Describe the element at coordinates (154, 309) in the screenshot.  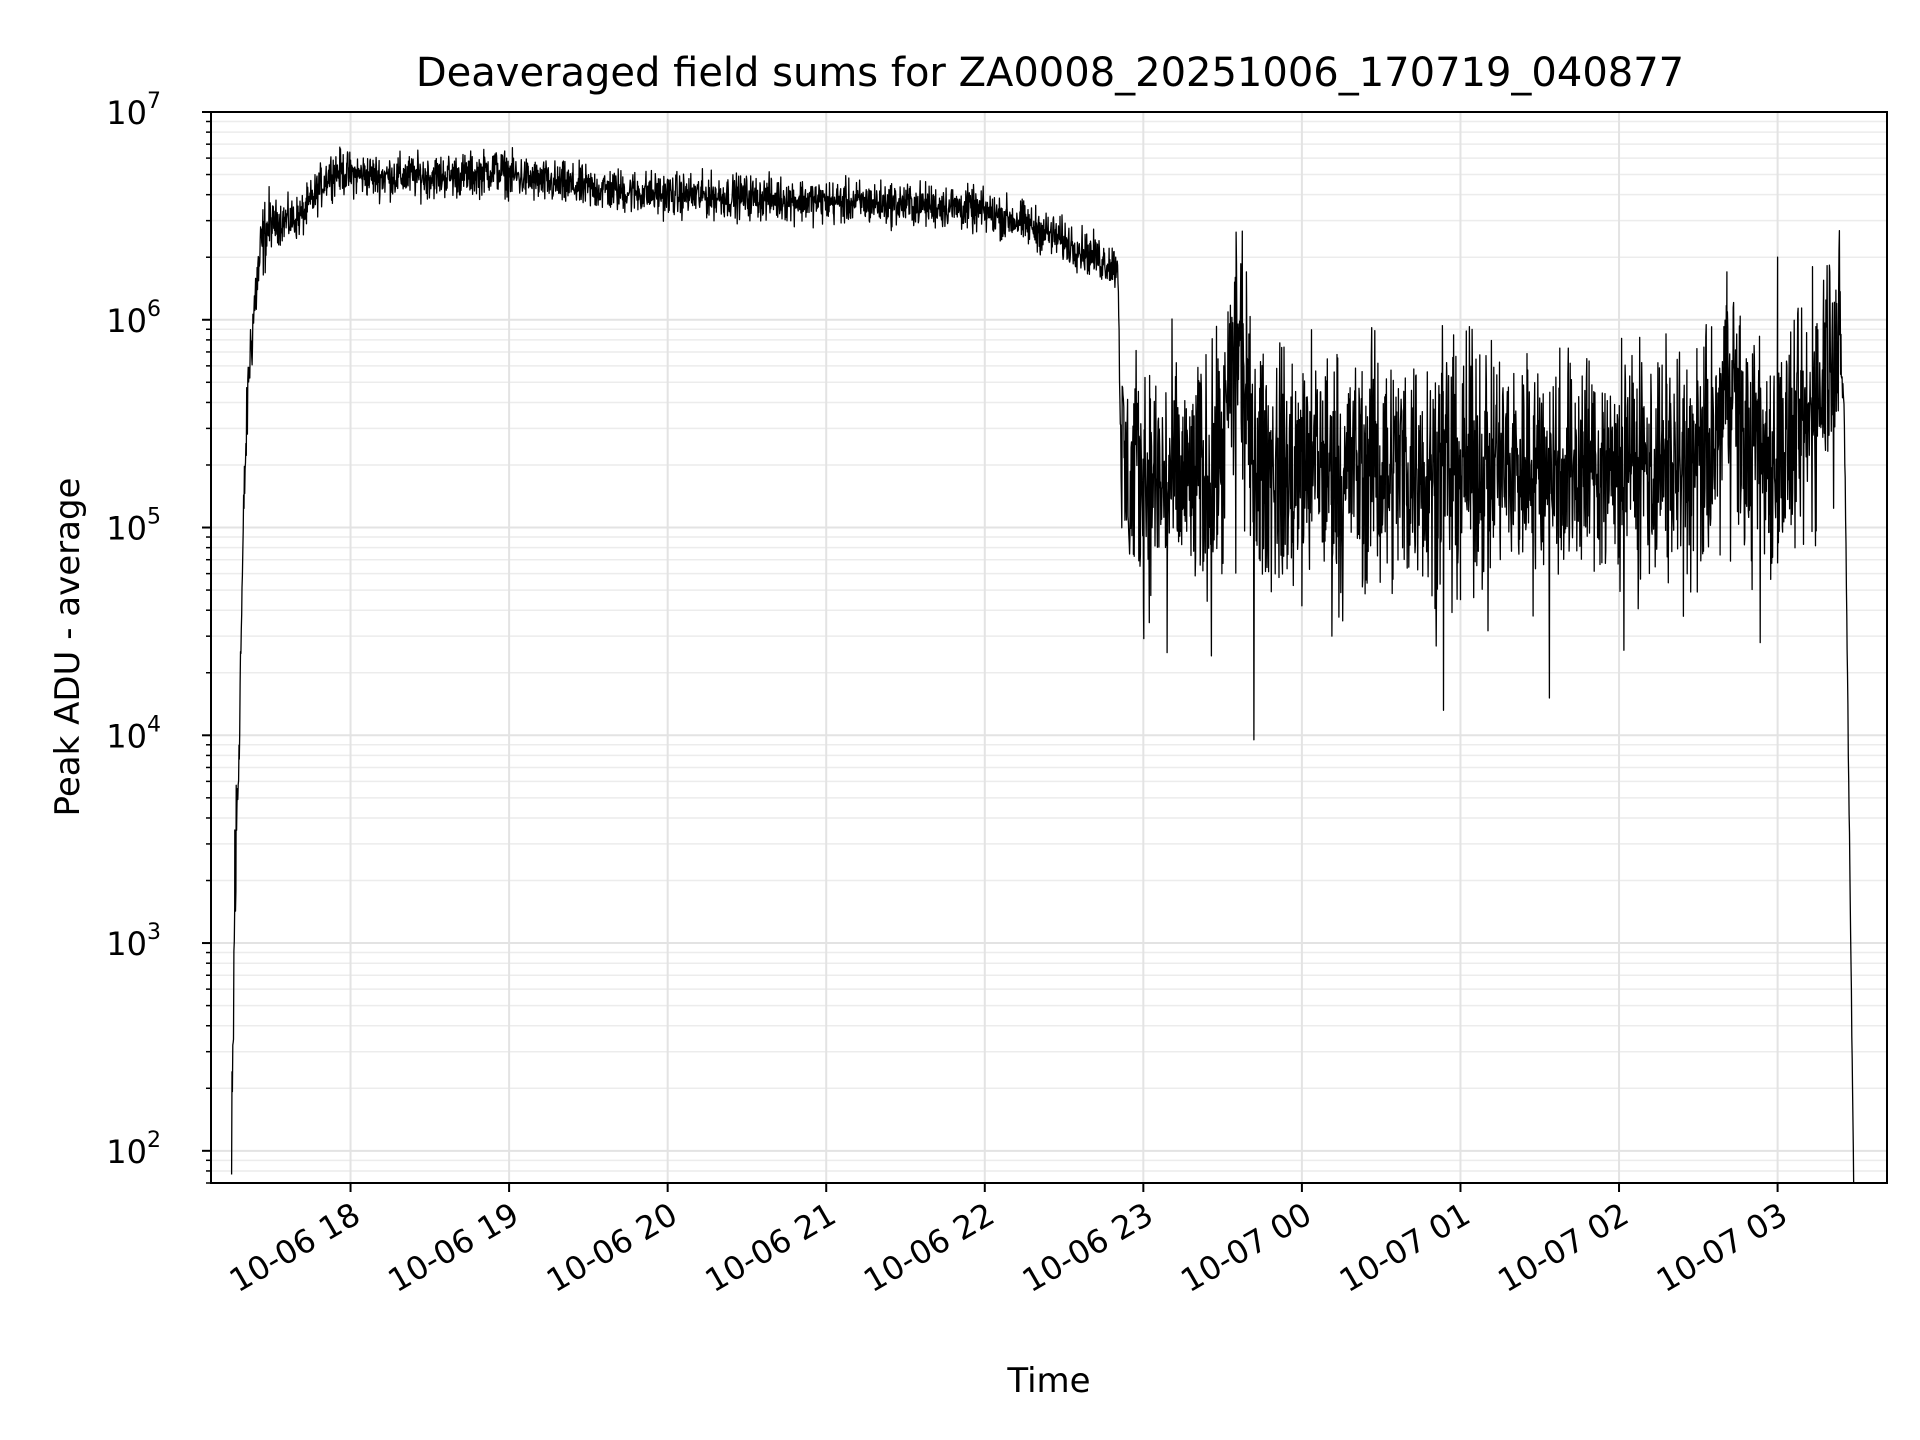
I see `y-tick-exponent: 6` at that location.